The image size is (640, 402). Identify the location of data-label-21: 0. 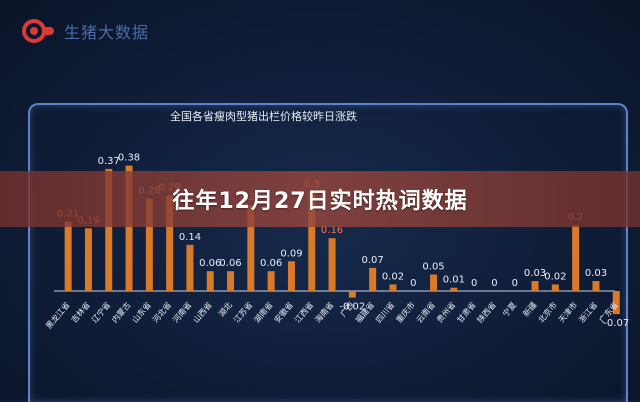
(494, 283).